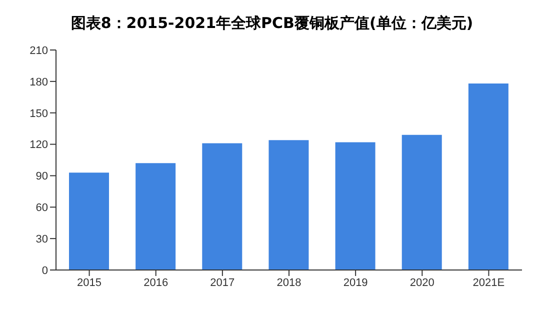  I want to click on y-tick-label: 210, so click(39, 50).